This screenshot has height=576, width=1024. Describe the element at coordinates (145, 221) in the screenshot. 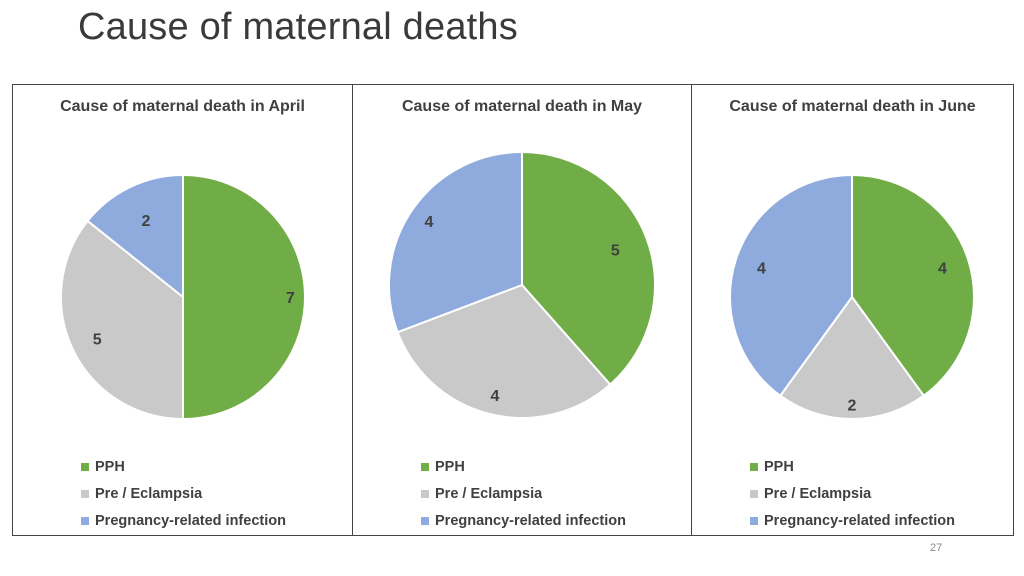

I see `data-label-pregnancy-infection: 2` at that location.